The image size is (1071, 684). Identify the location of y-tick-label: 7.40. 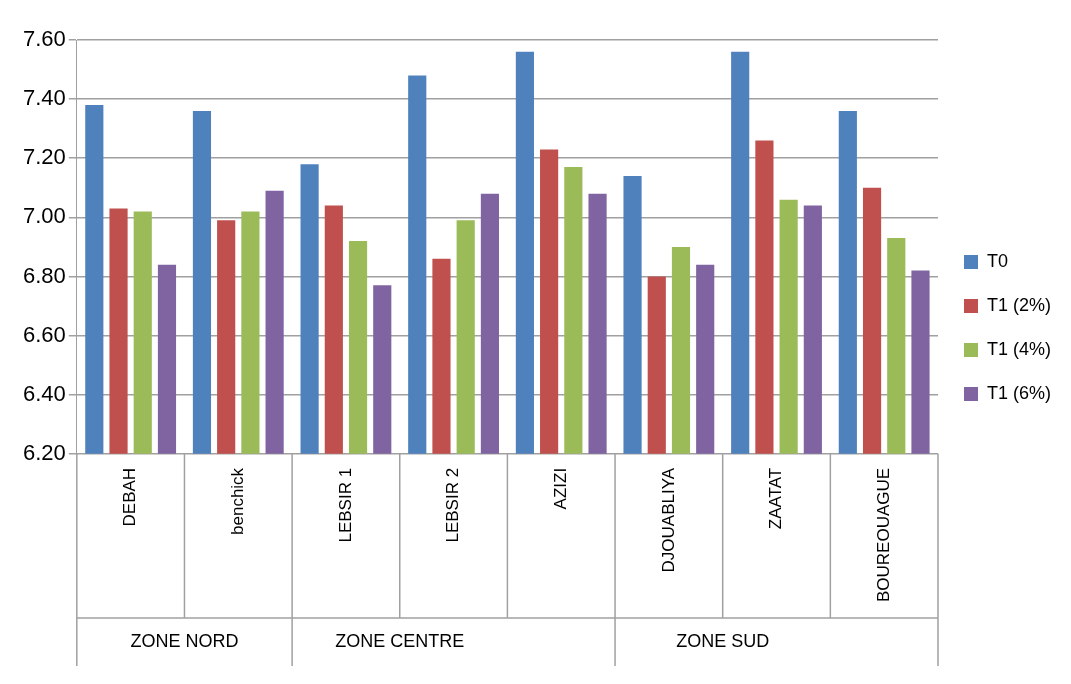
(44, 98).